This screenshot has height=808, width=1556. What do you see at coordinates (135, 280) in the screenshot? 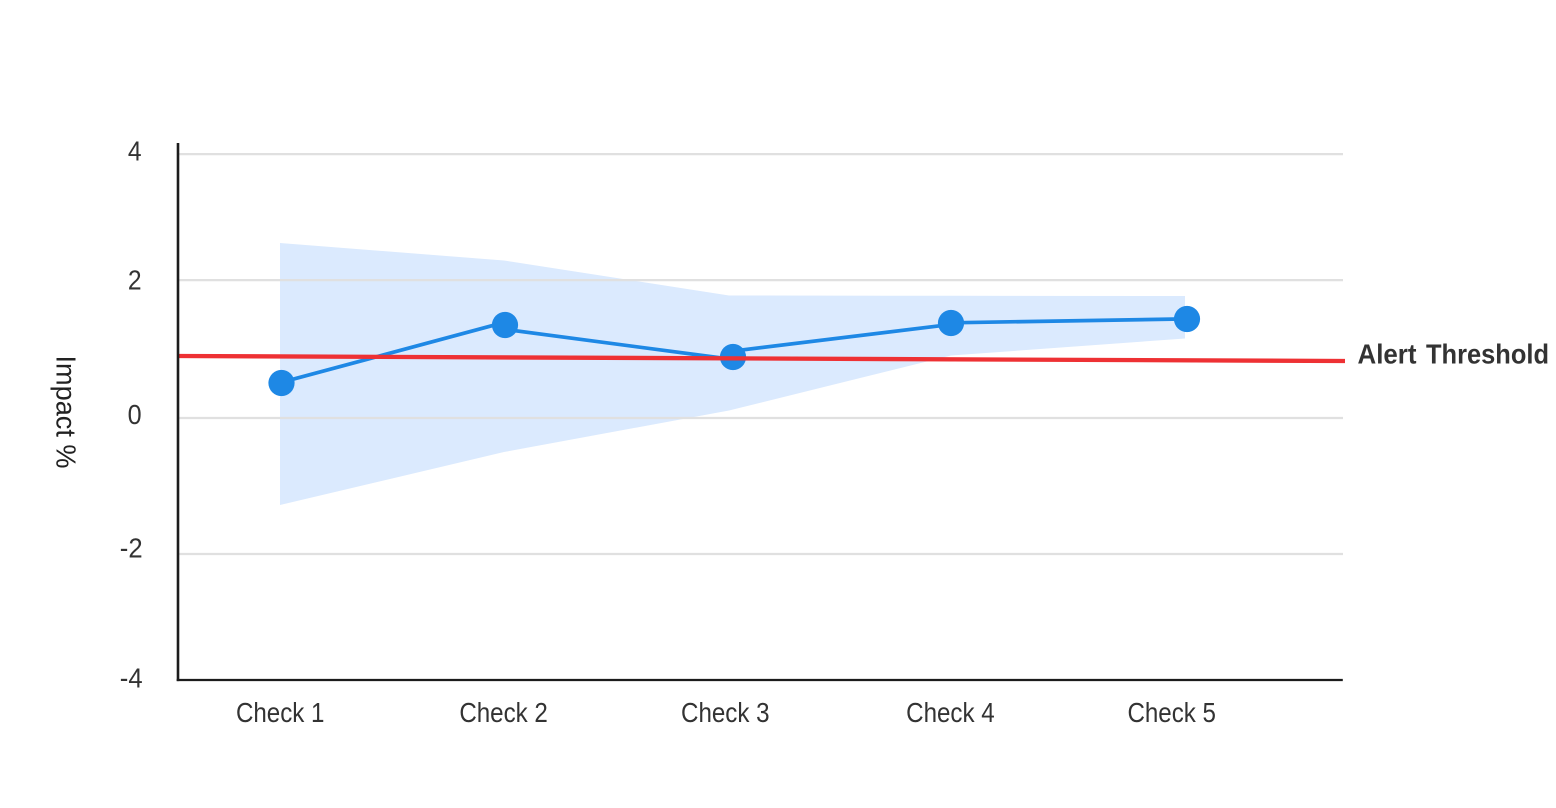
I see `svg-text: 2` at bounding box center [135, 280].